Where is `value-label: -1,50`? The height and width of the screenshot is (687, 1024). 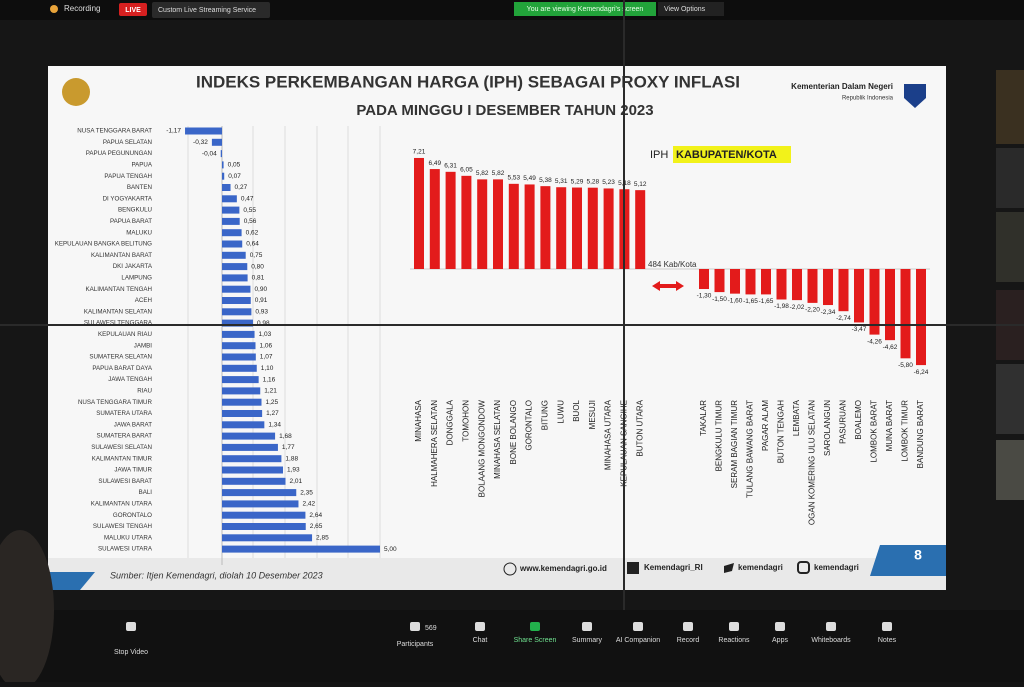 value-label: -1,50 is located at coordinates (719, 299).